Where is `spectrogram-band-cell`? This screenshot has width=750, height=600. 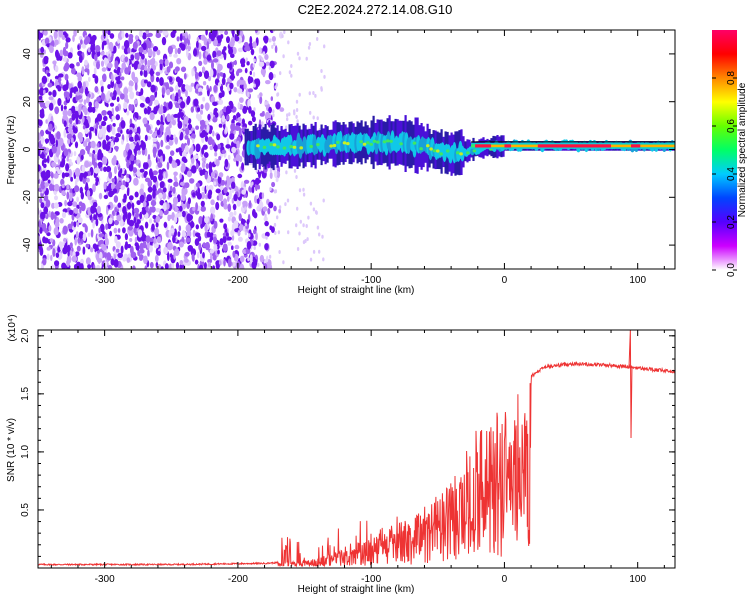
spectrogram-band-cell is located at coordinates (448, 151).